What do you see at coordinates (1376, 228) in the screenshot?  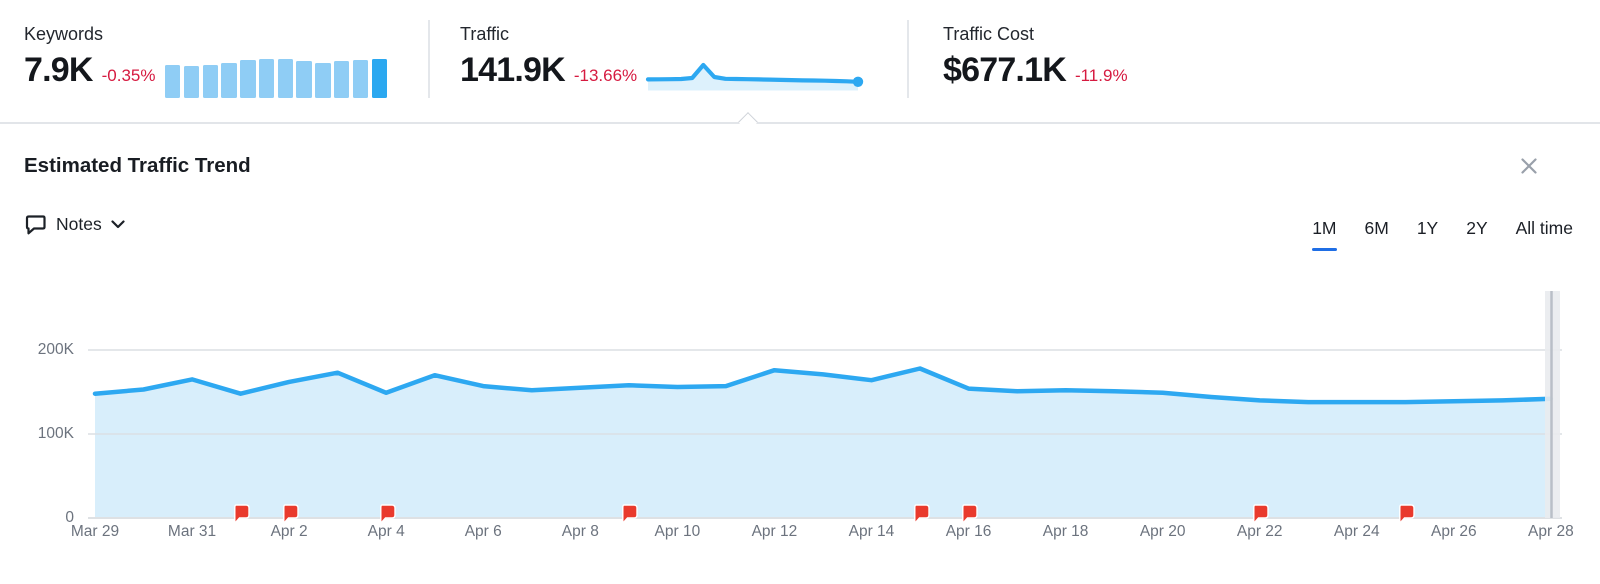 I see `range-tab-6m: 6M` at bounding box center [1376, 228].